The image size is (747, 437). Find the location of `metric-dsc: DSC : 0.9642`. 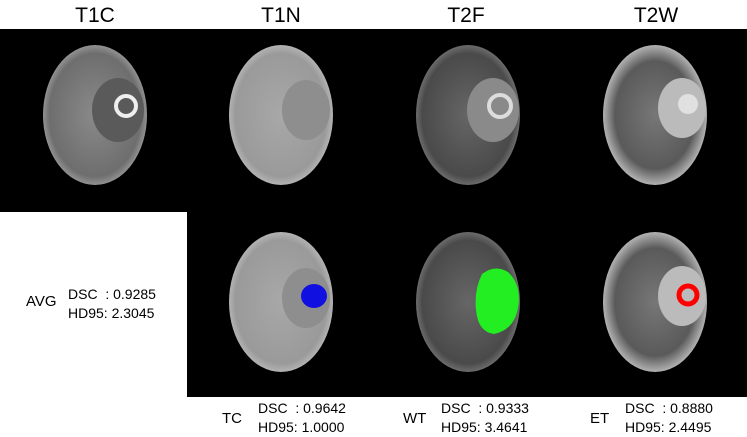

metric-dsc: DSC : 0.9642 is located at coordinates (302, 408).